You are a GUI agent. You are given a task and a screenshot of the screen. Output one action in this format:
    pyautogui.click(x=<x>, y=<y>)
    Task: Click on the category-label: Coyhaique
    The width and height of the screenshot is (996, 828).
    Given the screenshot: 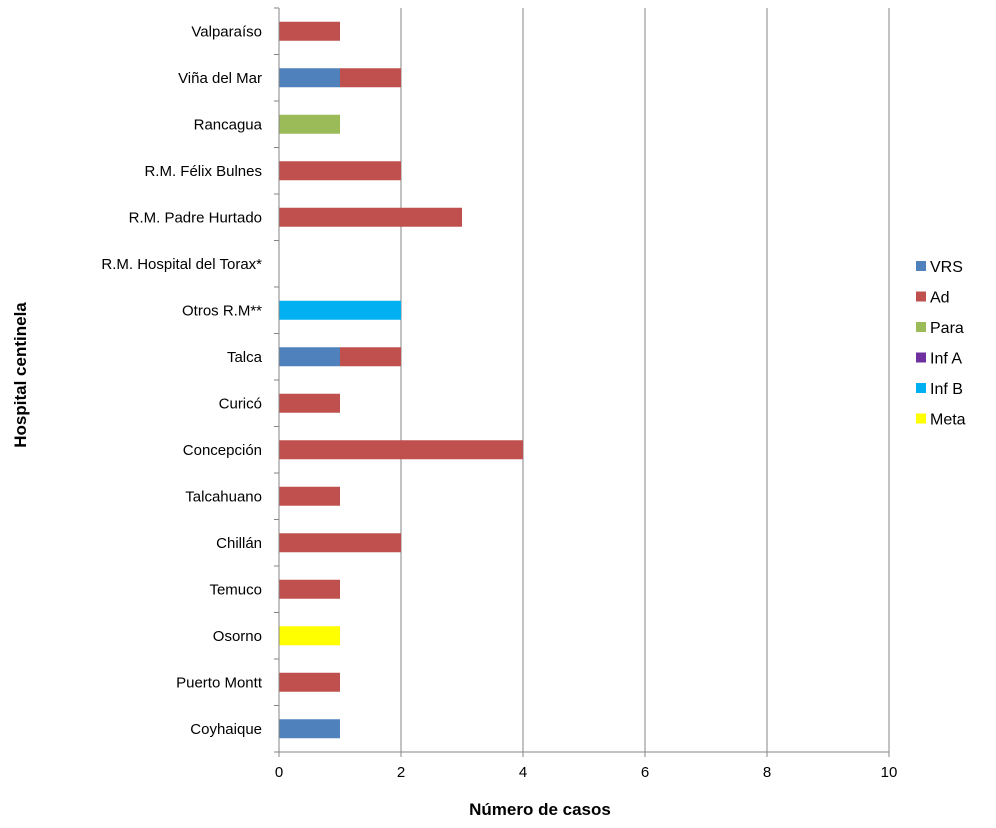 What is the action you would take?
    pyautogui.click(x=226, y=729)
    